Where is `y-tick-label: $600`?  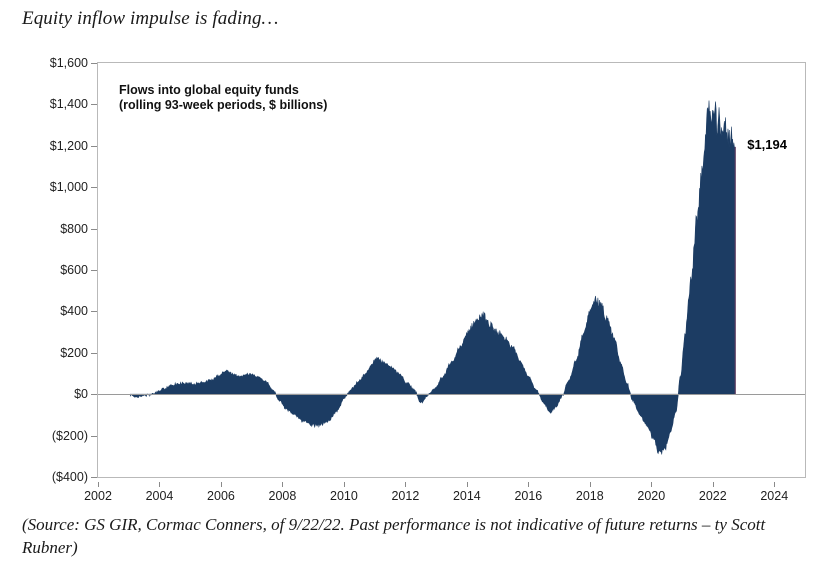
y-tick-label: $600 is located at coordinates (74, 270).